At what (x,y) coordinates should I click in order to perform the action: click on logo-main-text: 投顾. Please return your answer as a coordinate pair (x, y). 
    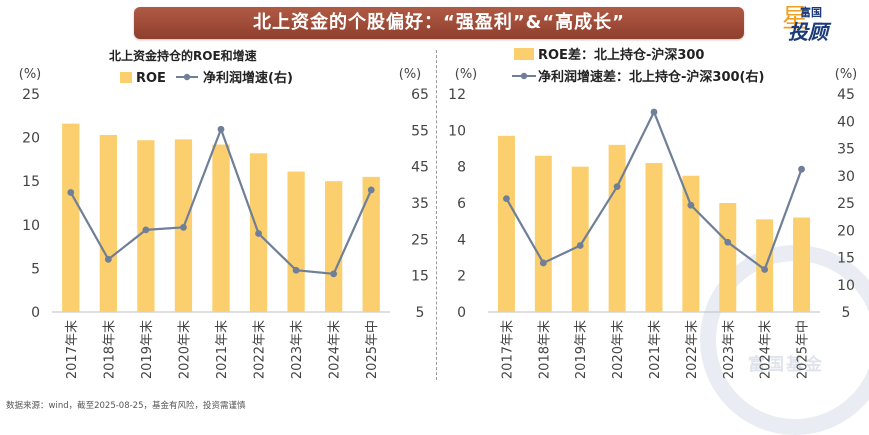
    Looking at the image, I should click on (808, 32).